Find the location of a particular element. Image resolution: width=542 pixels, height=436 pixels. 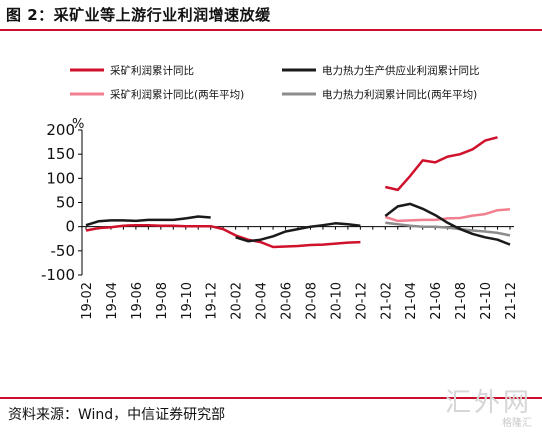

x-tick-label: 20-10 is located at coordinates (336, 301).